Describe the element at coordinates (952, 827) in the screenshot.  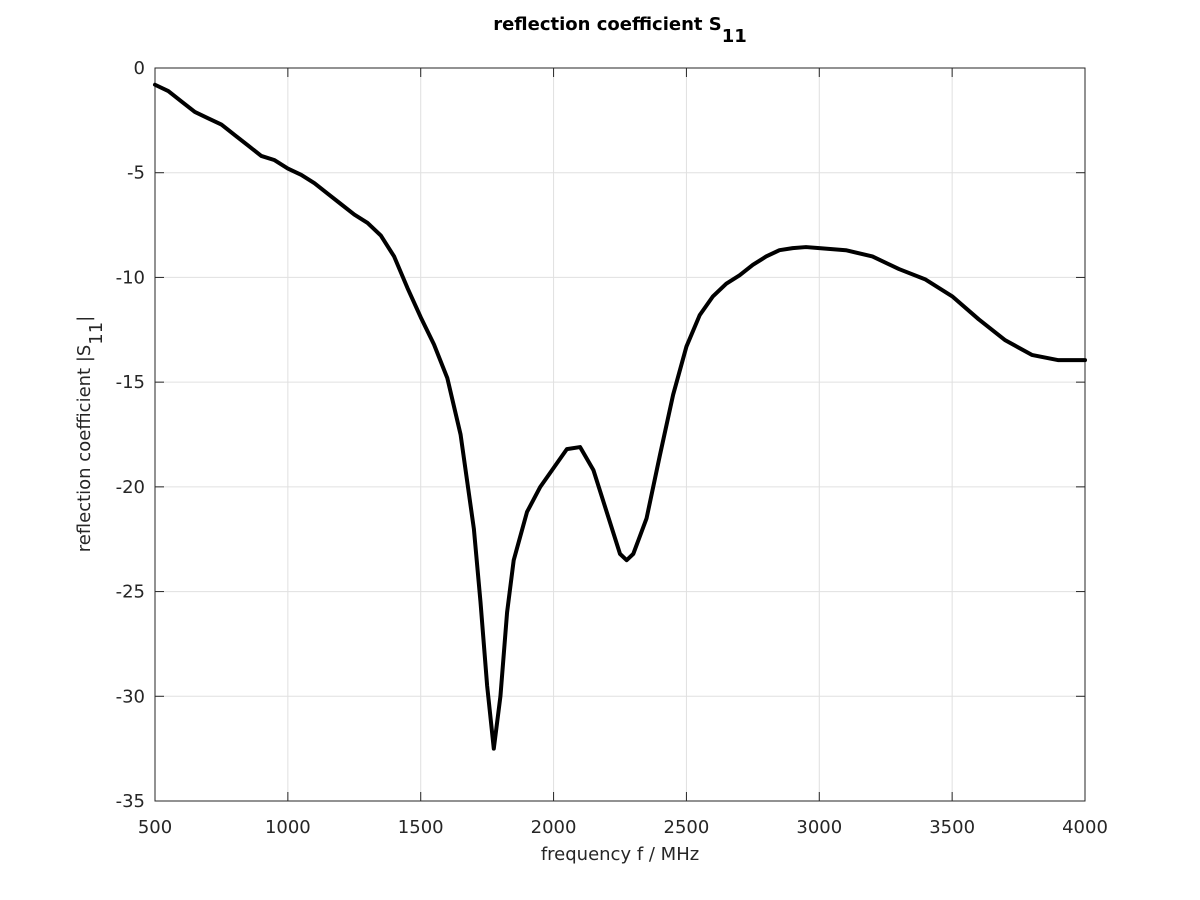
I see `x-tick-label: 3500` at that location.